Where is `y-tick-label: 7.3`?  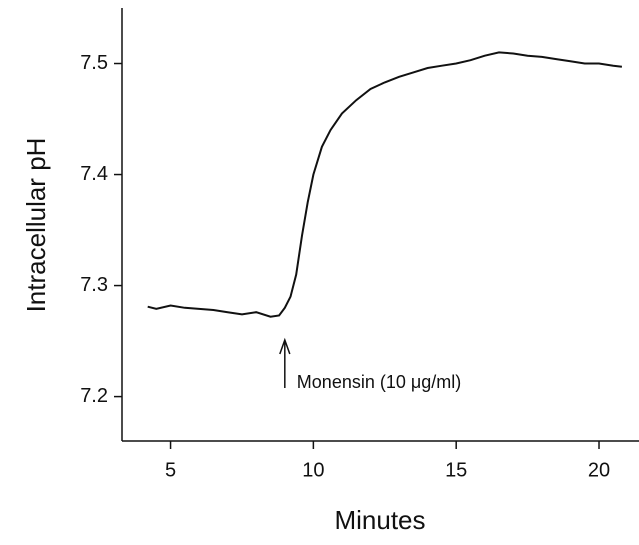 y-tick-label: 7.3 is located at coordinates (94, 285).